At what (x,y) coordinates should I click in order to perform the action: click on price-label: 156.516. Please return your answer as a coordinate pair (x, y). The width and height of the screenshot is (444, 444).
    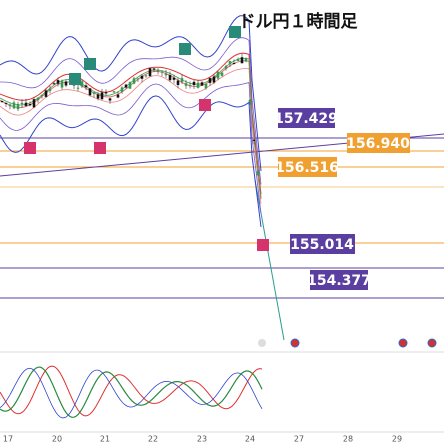
    Looking at the image, I should click on (307, 168).